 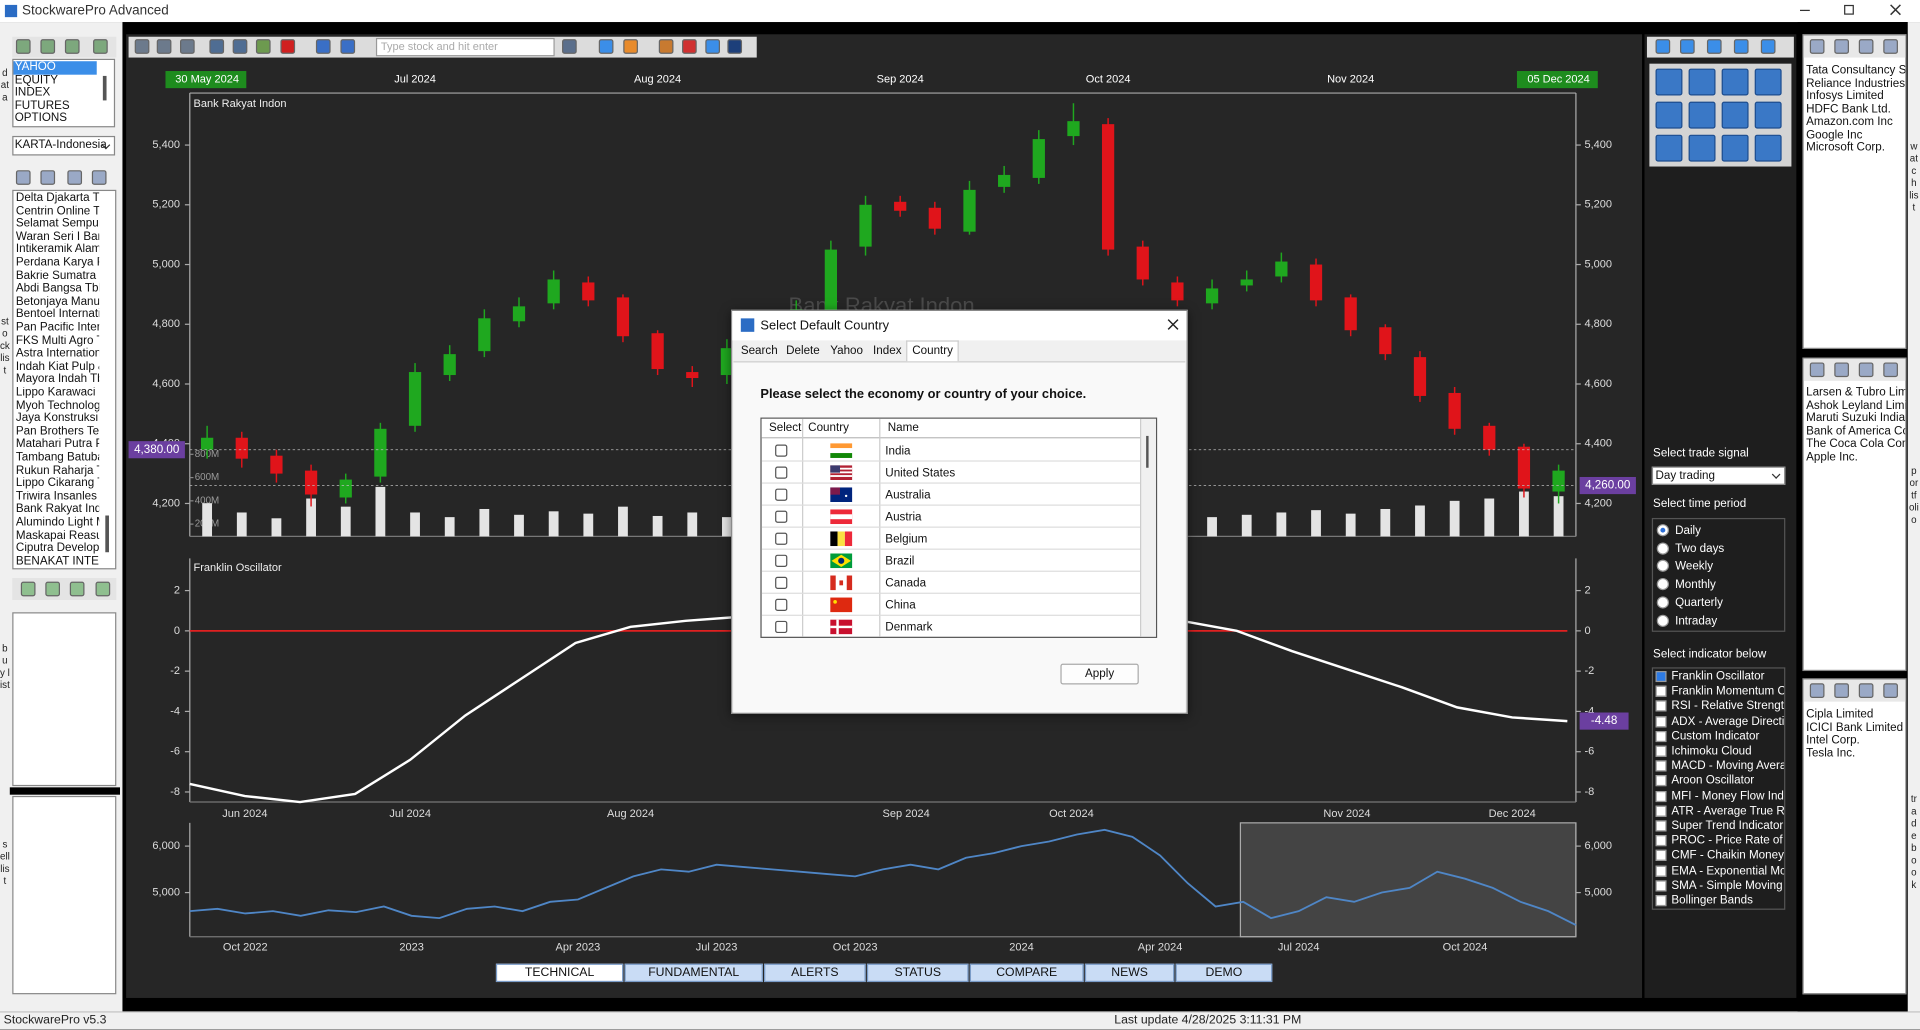 What do you see at coordinates (57, 341) in the screenshot?
I see `stock-item: FKS Multi Agro T` at bounding box center [57, 341].